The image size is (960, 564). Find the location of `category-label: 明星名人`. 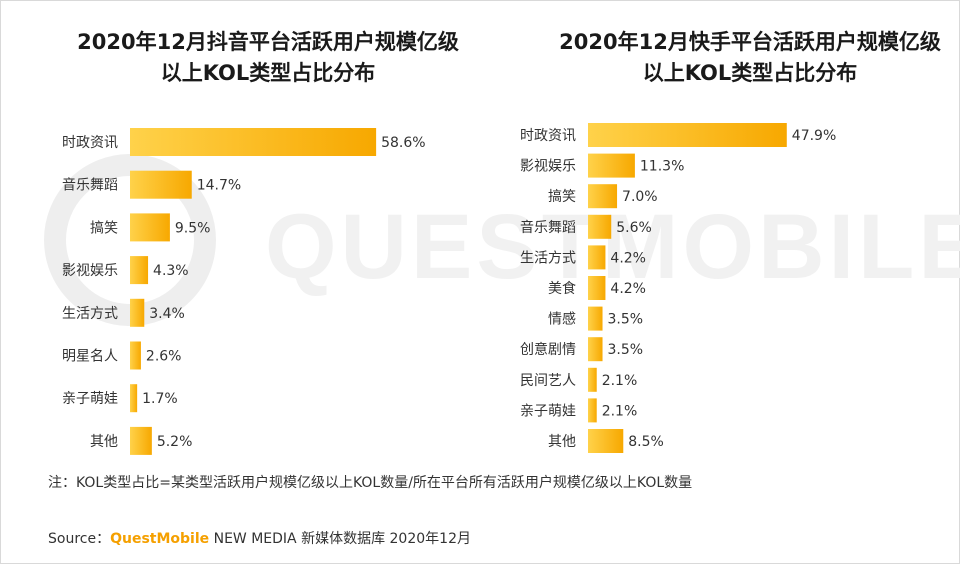

category-label: 明星名人 is located at coordinates (90, 357).